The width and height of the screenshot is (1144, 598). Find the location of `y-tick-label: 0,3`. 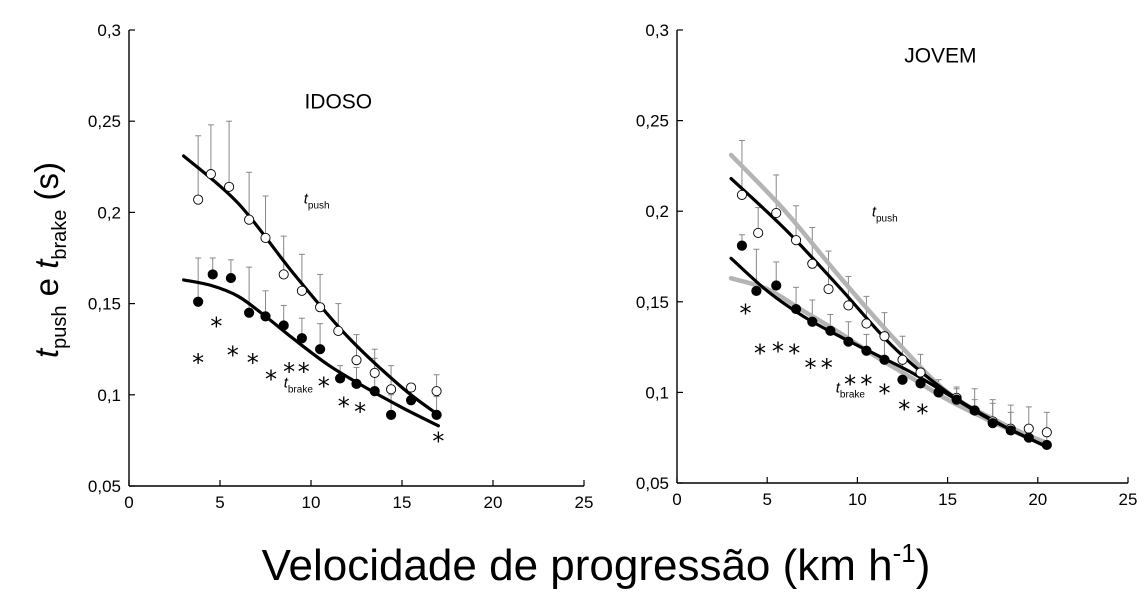

y-tick-label: 0,3 is located at coordinates (109, 30).